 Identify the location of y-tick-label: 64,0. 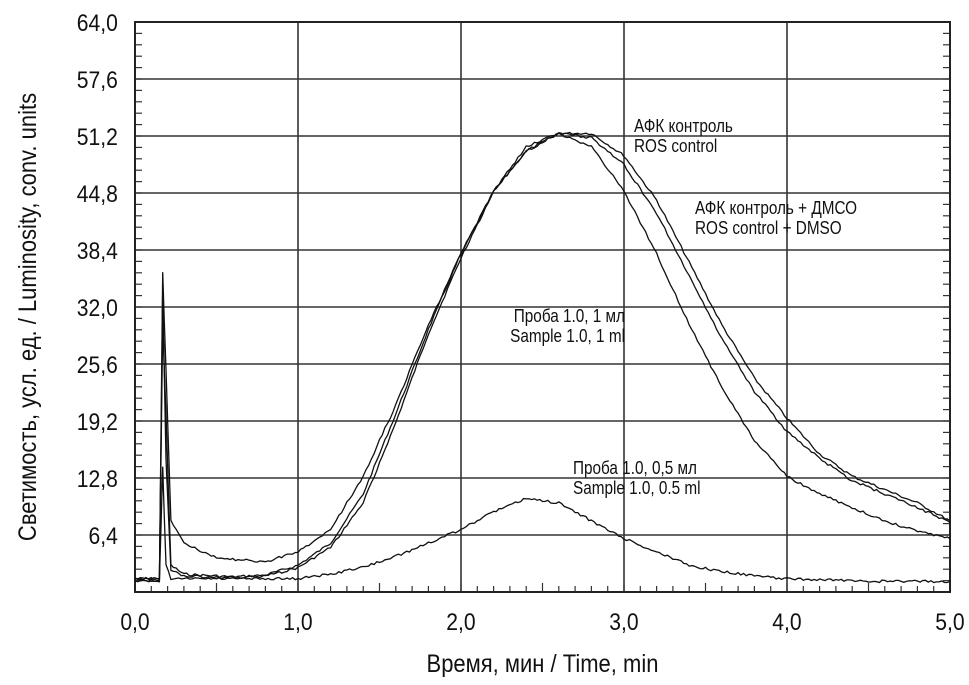
(97, 23).